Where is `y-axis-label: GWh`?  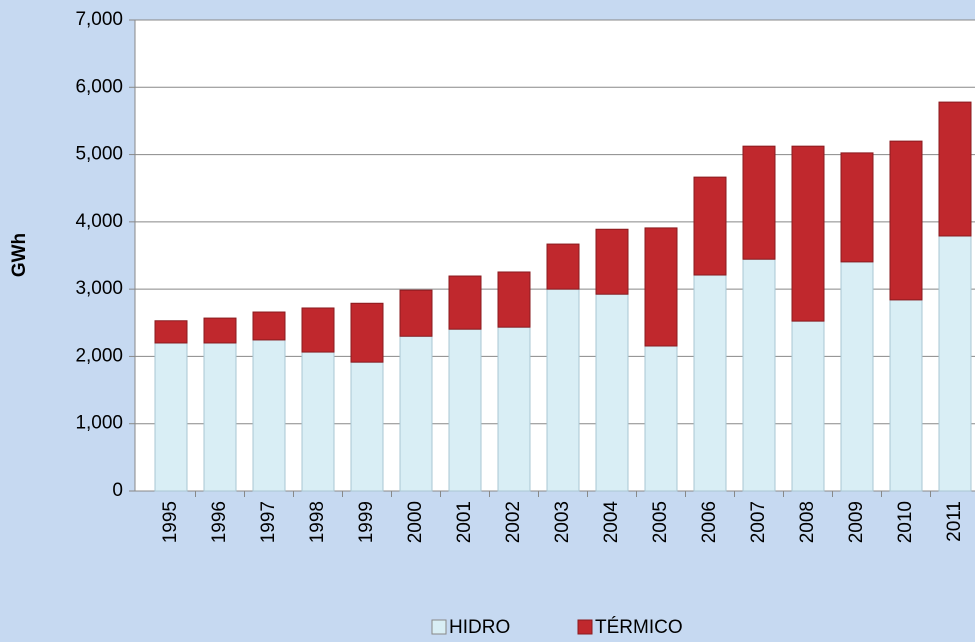
y-axis-label: GWh is located at coordinates (19, 255).